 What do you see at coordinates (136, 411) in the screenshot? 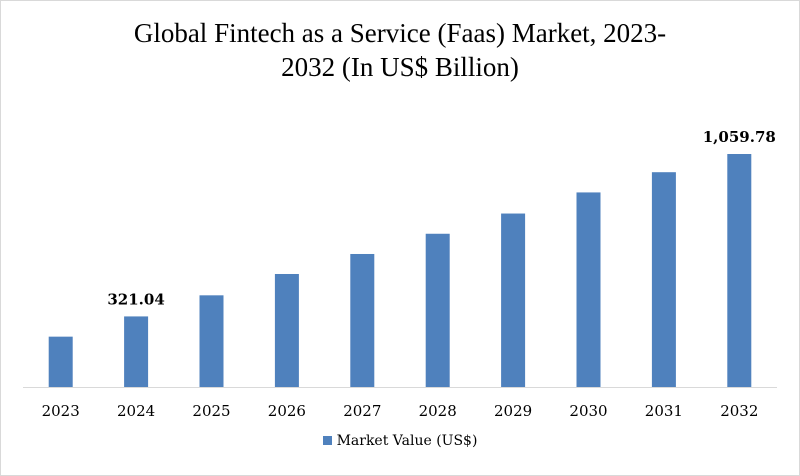
I see `x-tick-label: 2024` at bounding box center [136, 411].